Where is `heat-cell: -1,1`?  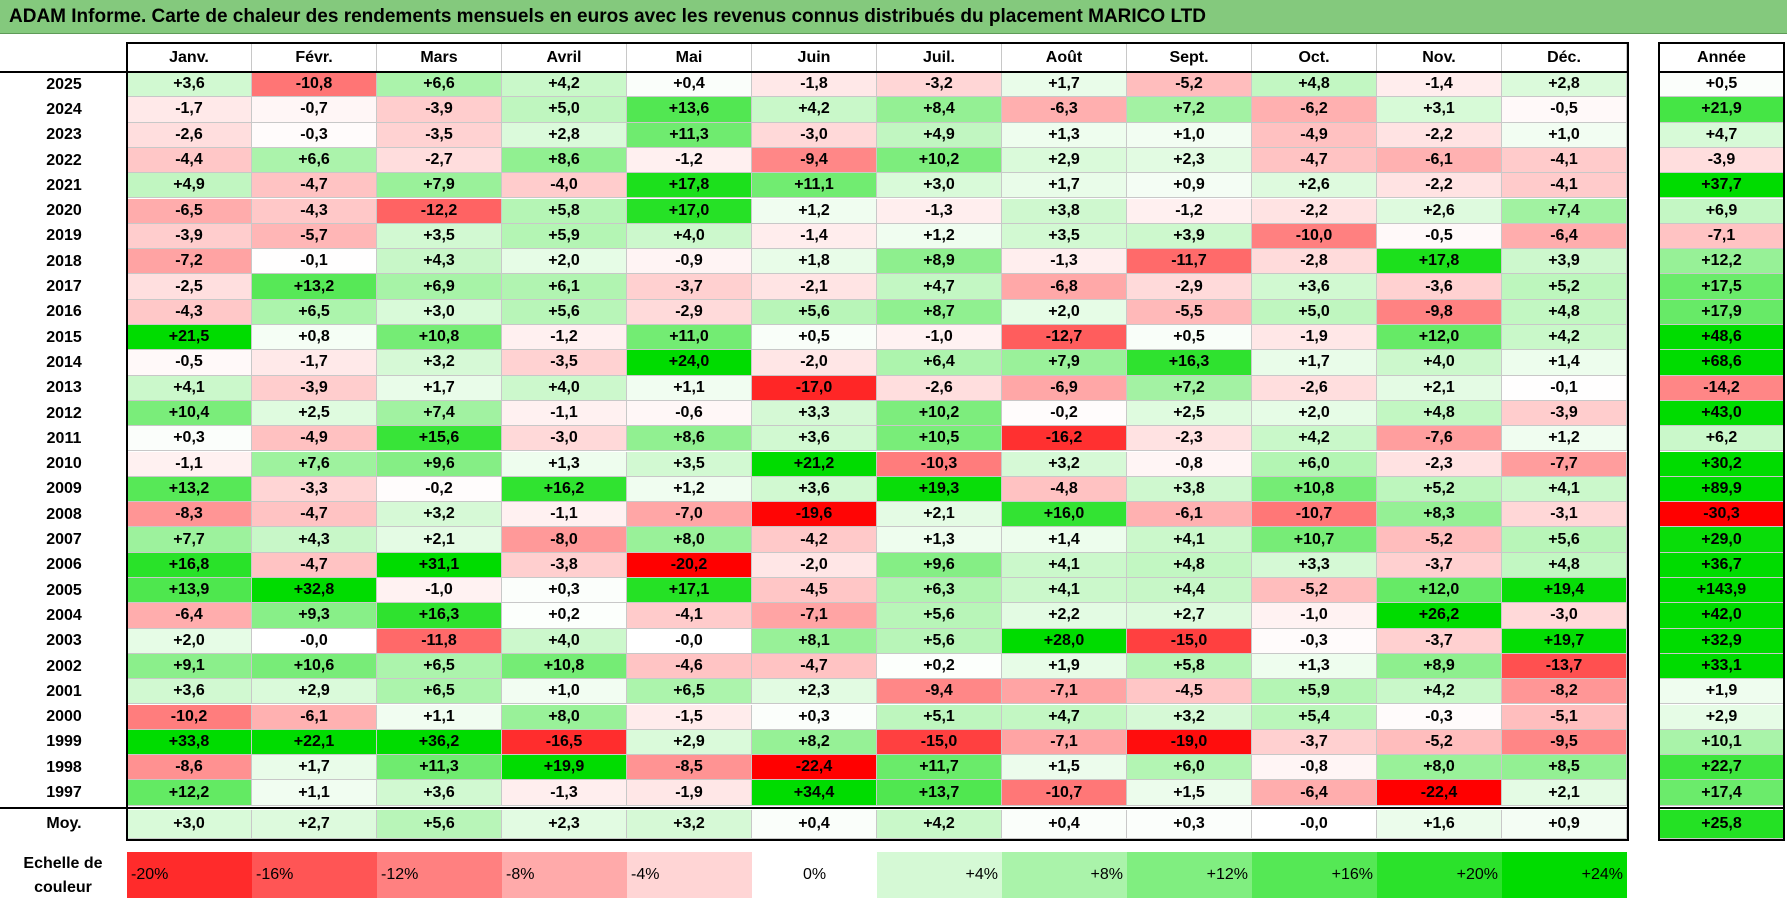
heat-cell: -1,1 is located at coordinates (564, 515).